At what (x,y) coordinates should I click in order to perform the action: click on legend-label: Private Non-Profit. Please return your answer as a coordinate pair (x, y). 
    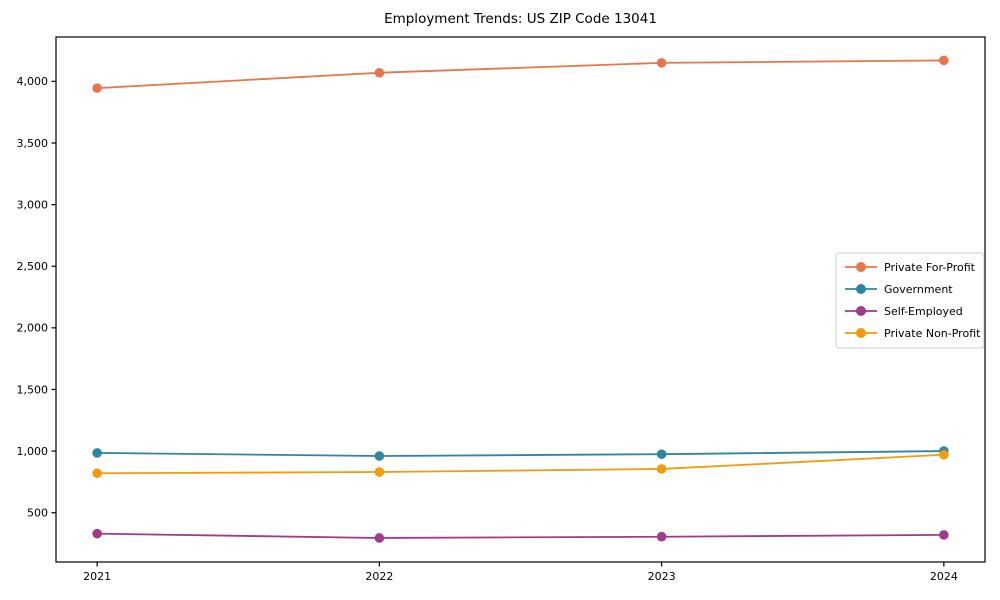
    Looking at the image, I should click on (932, 333).